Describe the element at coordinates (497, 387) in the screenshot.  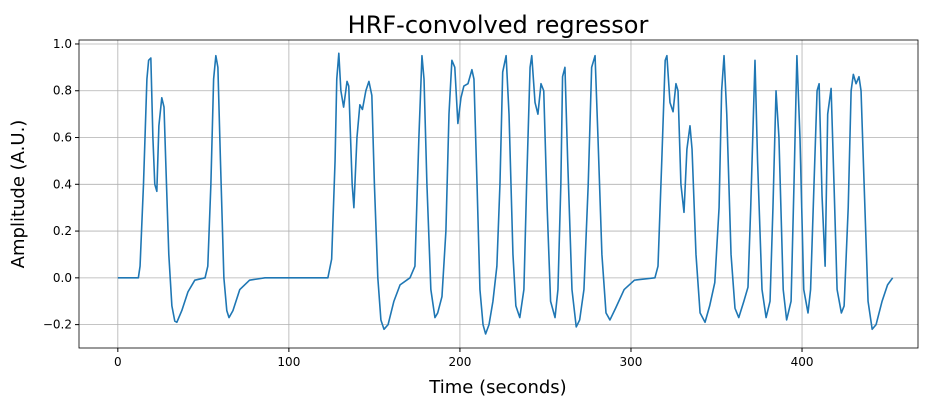
I see `x-axis-label: Time (seconds)` at that location.